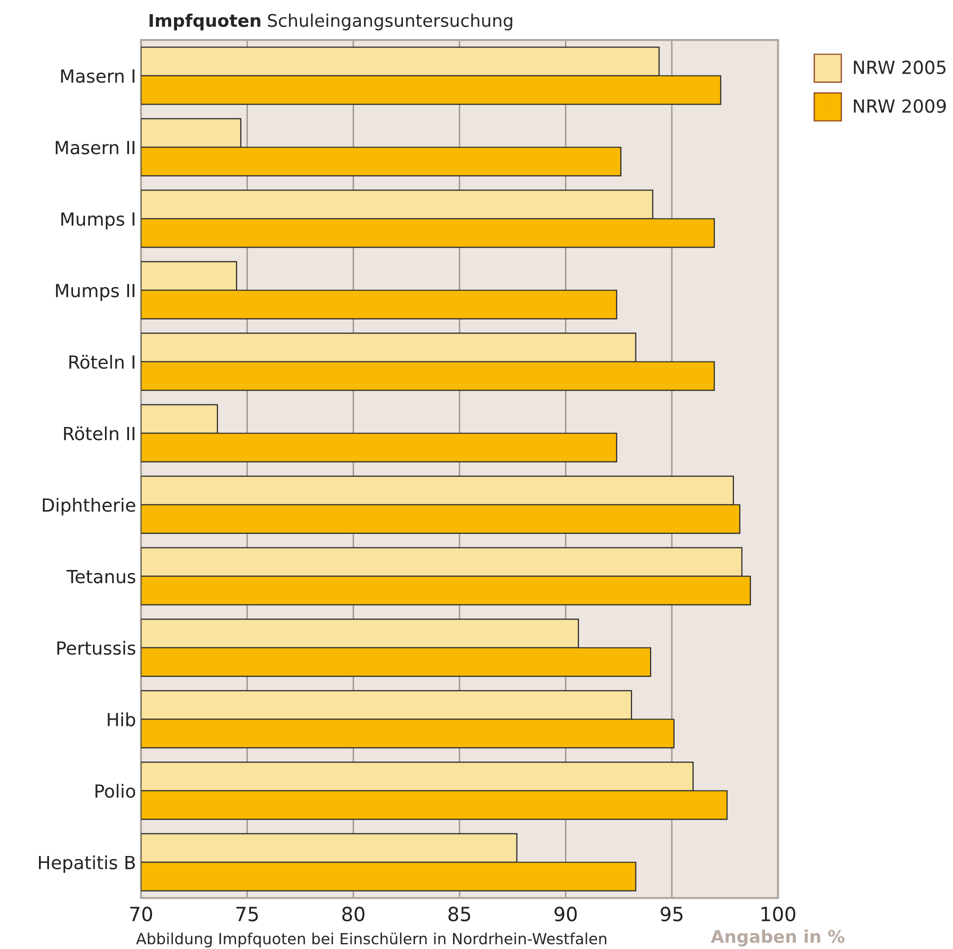 The width and height of the screenshot is (953, 949). Describe the element at coordinates (95, 292) in the screenshot. I see `y-tick-label: Mumps II` at that location.